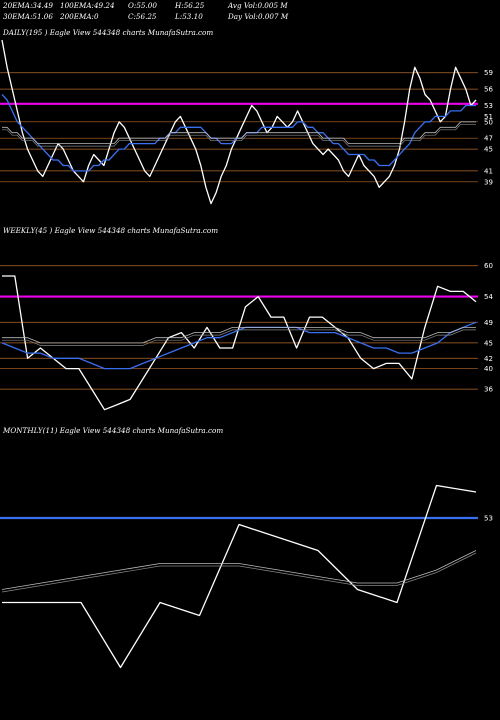  I want to click on daily-ema-slow-band-line, so click(239, 135).